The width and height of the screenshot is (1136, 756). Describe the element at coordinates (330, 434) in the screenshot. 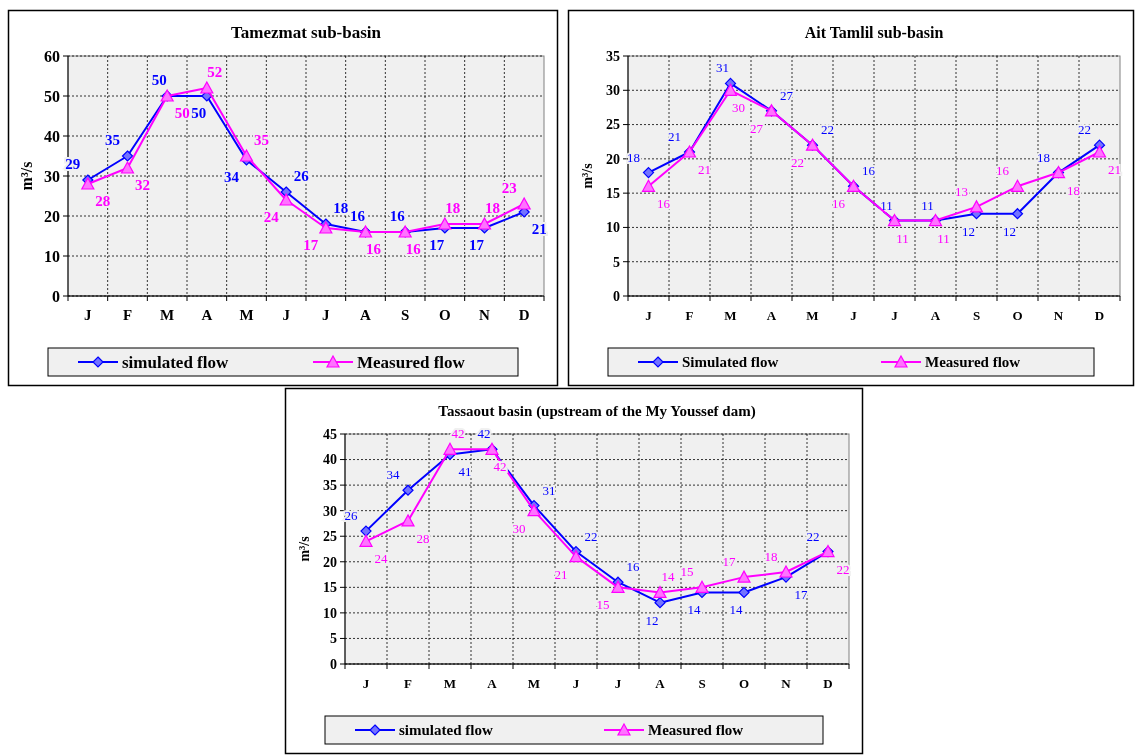

I see `y-tick-label: 45` at that location.